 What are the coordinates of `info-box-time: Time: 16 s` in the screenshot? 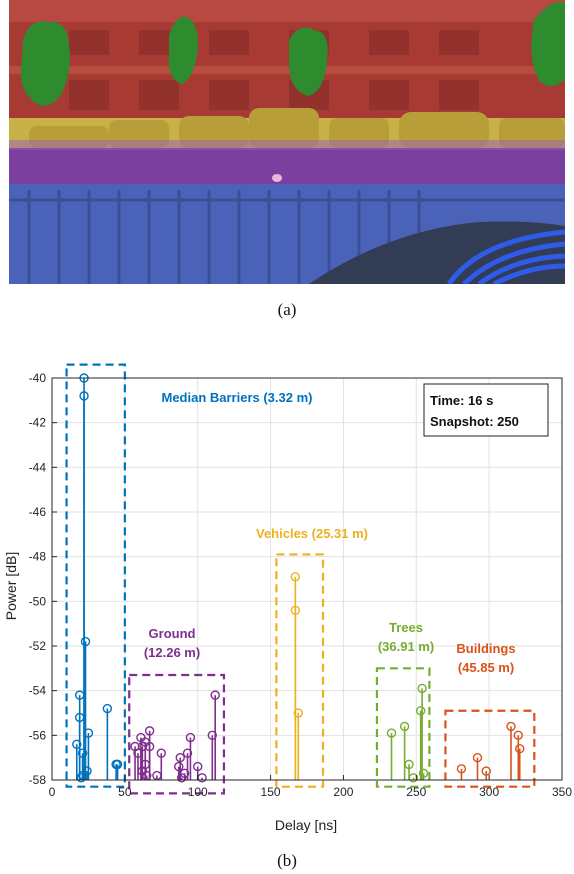 It's located at (461, 400).